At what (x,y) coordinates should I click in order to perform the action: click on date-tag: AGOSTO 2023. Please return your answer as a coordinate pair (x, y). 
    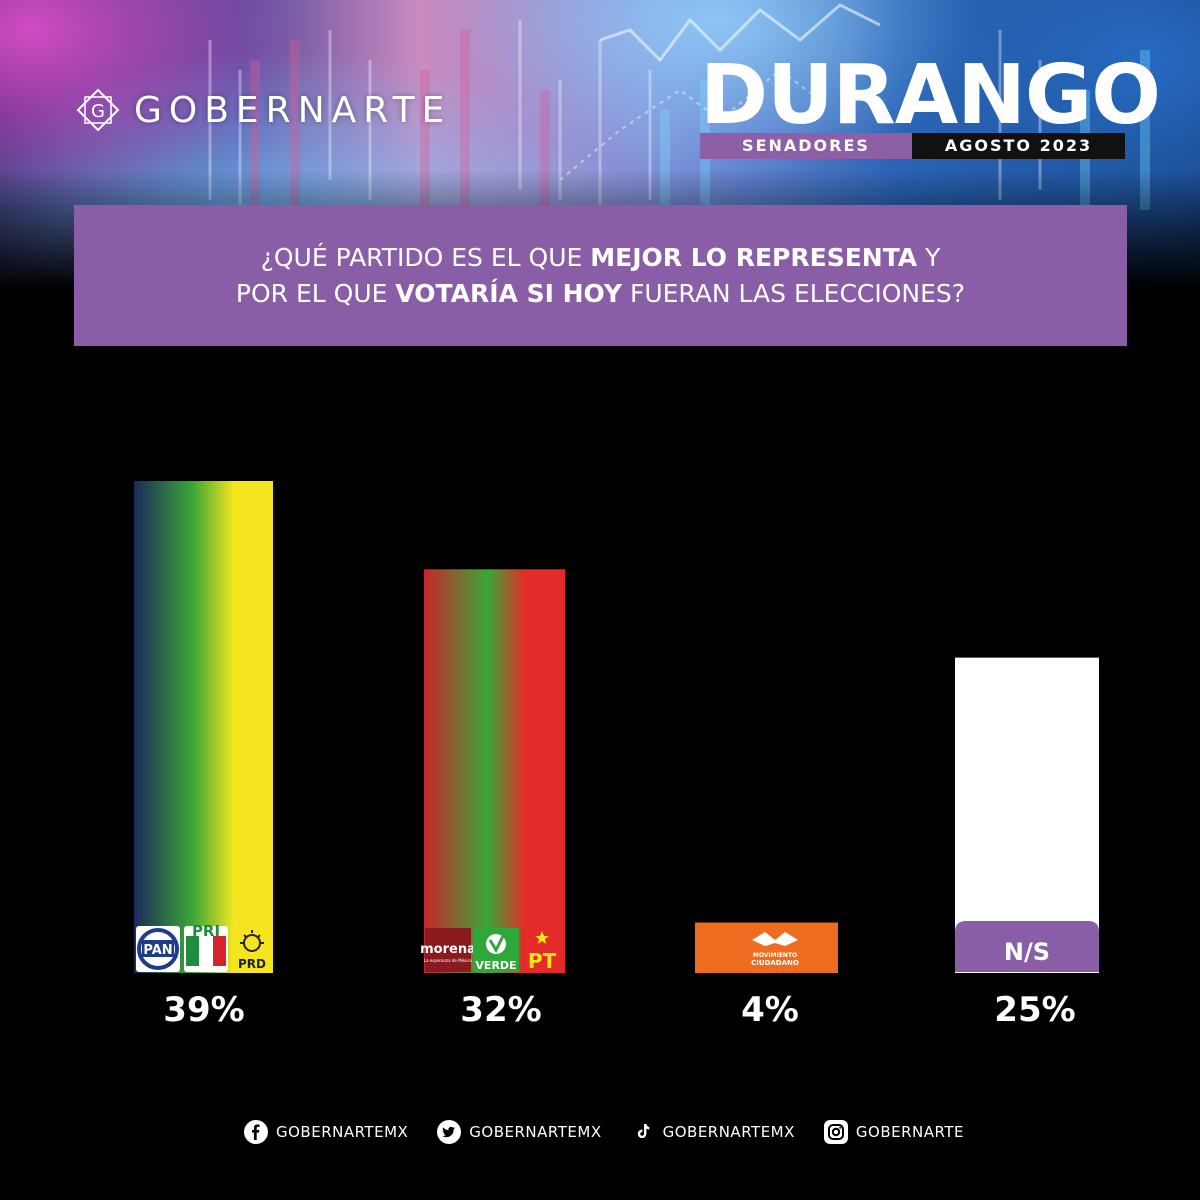
    Looking at the image, I should click on (1018, 146).